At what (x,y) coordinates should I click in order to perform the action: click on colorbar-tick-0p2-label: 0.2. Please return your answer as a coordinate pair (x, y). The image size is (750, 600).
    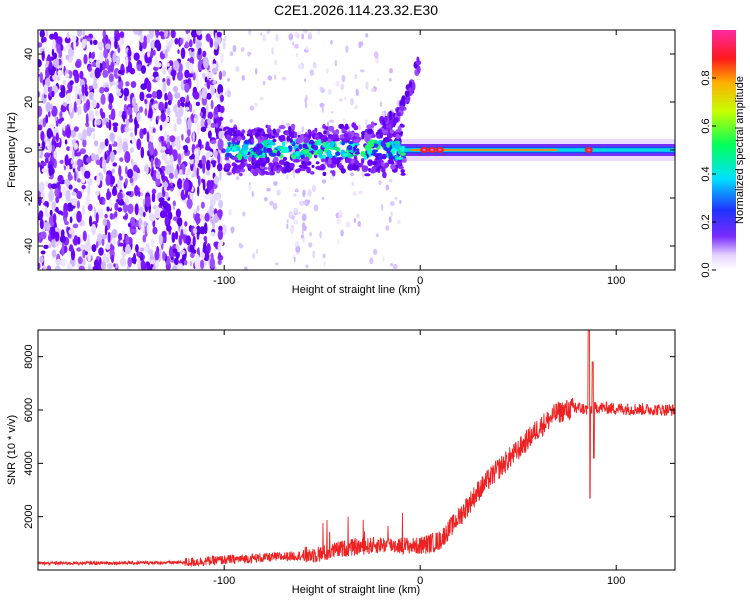
    Looking at the image, I should click on (706, 221).